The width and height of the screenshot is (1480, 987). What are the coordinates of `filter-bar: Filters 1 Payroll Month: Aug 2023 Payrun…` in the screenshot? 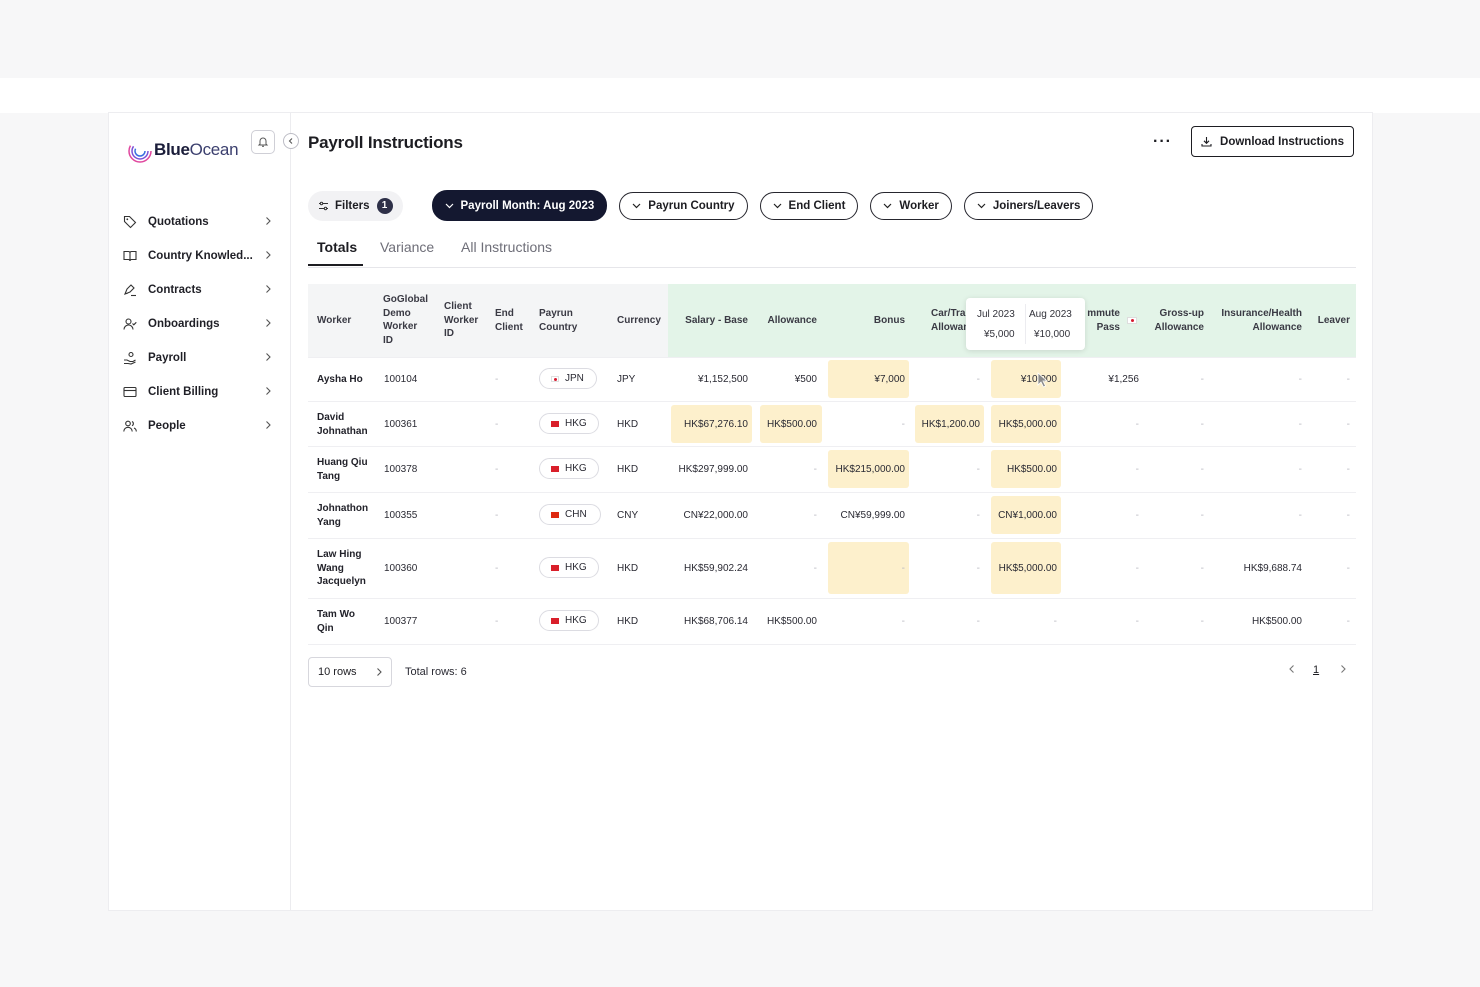 It's located at (706, 205).